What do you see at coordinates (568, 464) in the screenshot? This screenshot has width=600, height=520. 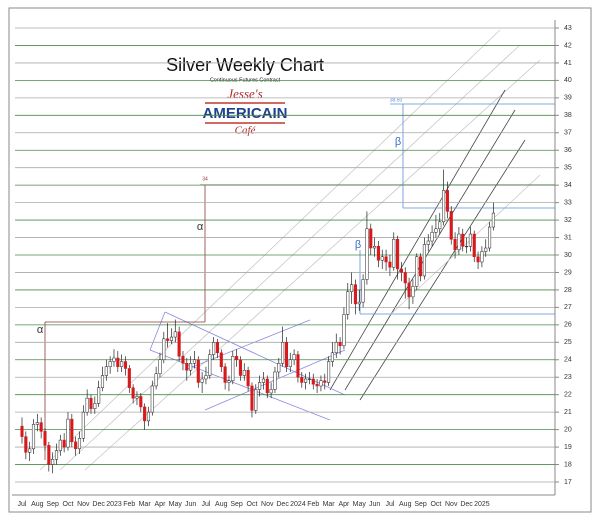 I see `y-tick-label: 18` at bounding box center [568, 464].